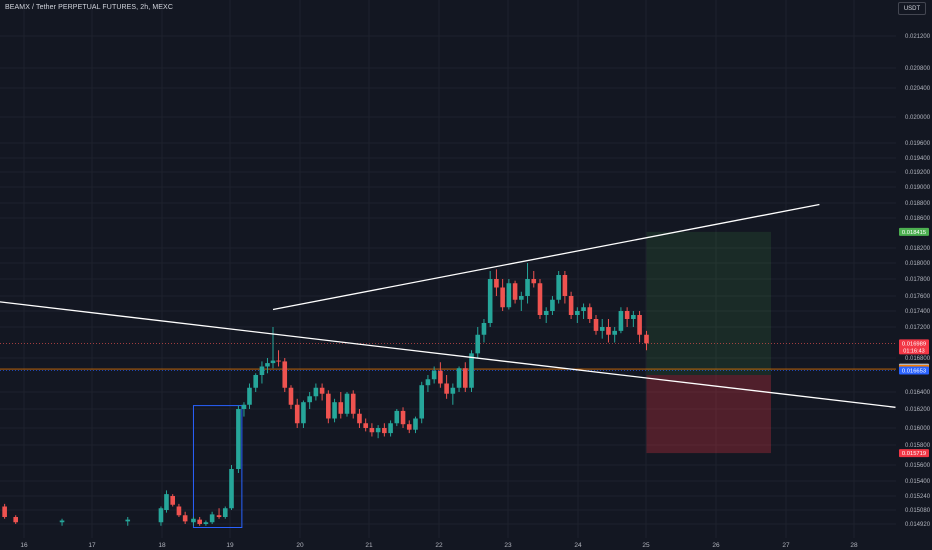  What do you see at coordinates (918, 37) in the screenshot?
I see `y-tick-label: 0.021200` at bounding box center [918, 37].